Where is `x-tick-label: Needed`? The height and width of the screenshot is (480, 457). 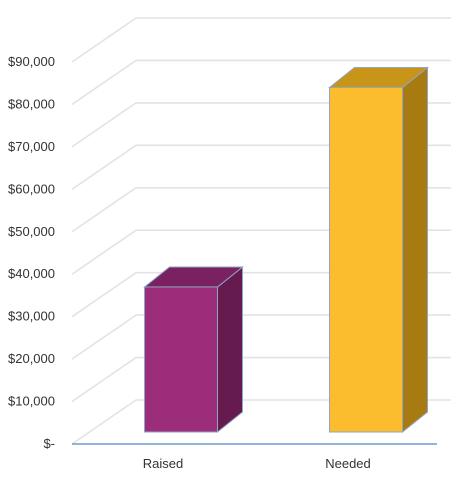 x-tick-label: Needed is located at coordinates (348, 463).